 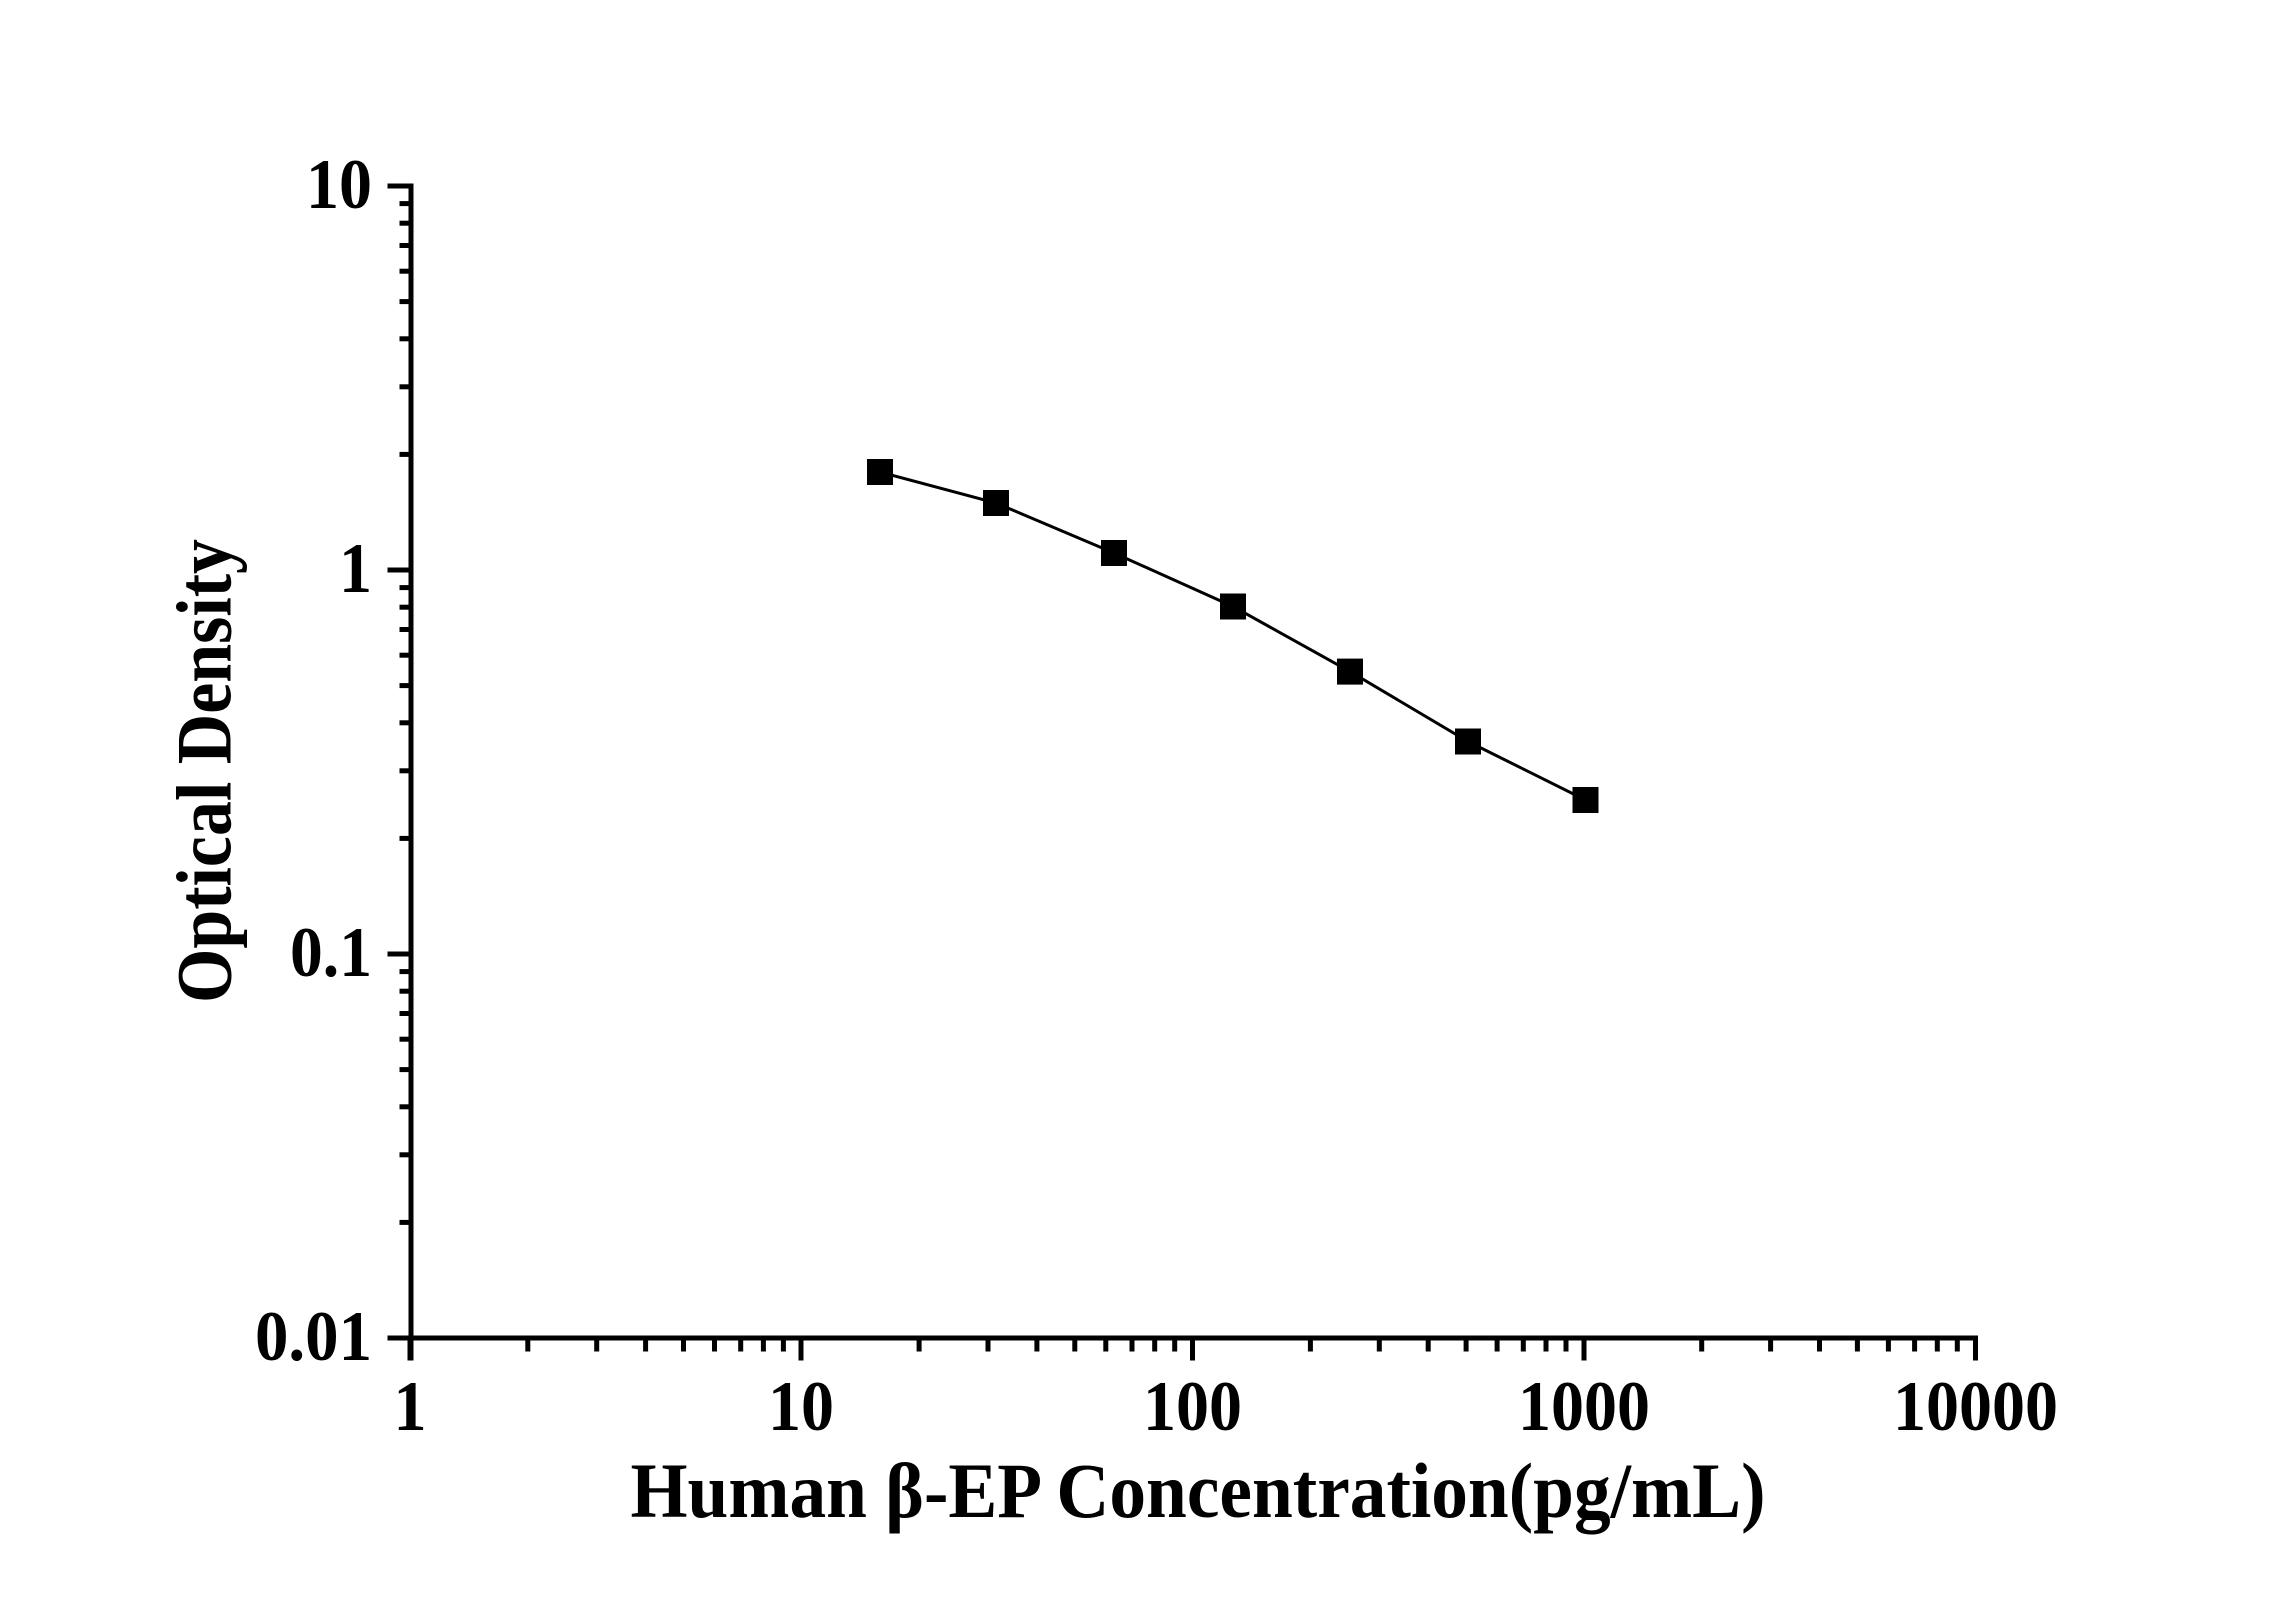 I want to click on svg-text: 10000, so click(x=1975, y=1407).